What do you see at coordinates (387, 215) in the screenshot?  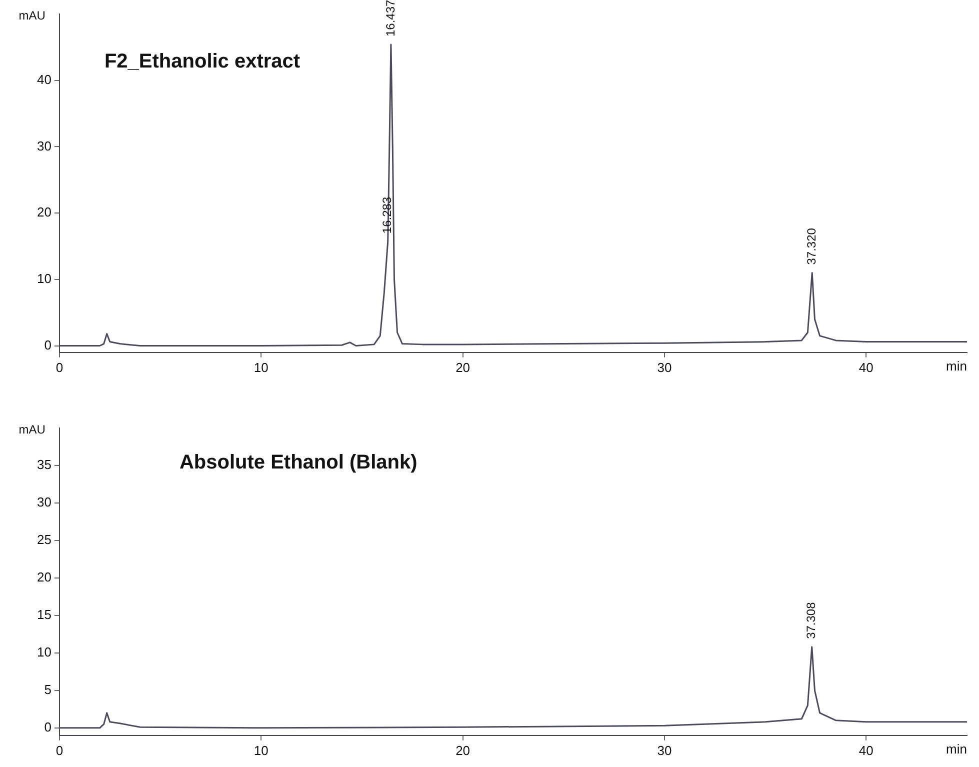 I see `annotation: 16.283` at bounding box center [387, 215].